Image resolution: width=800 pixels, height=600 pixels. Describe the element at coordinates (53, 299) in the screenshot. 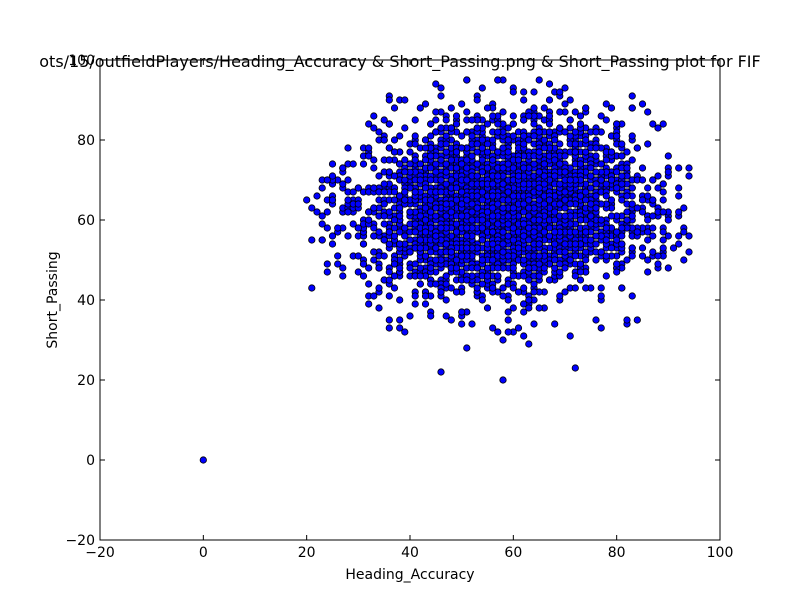

I see `y-axis-label: Short_Passing` at that location.